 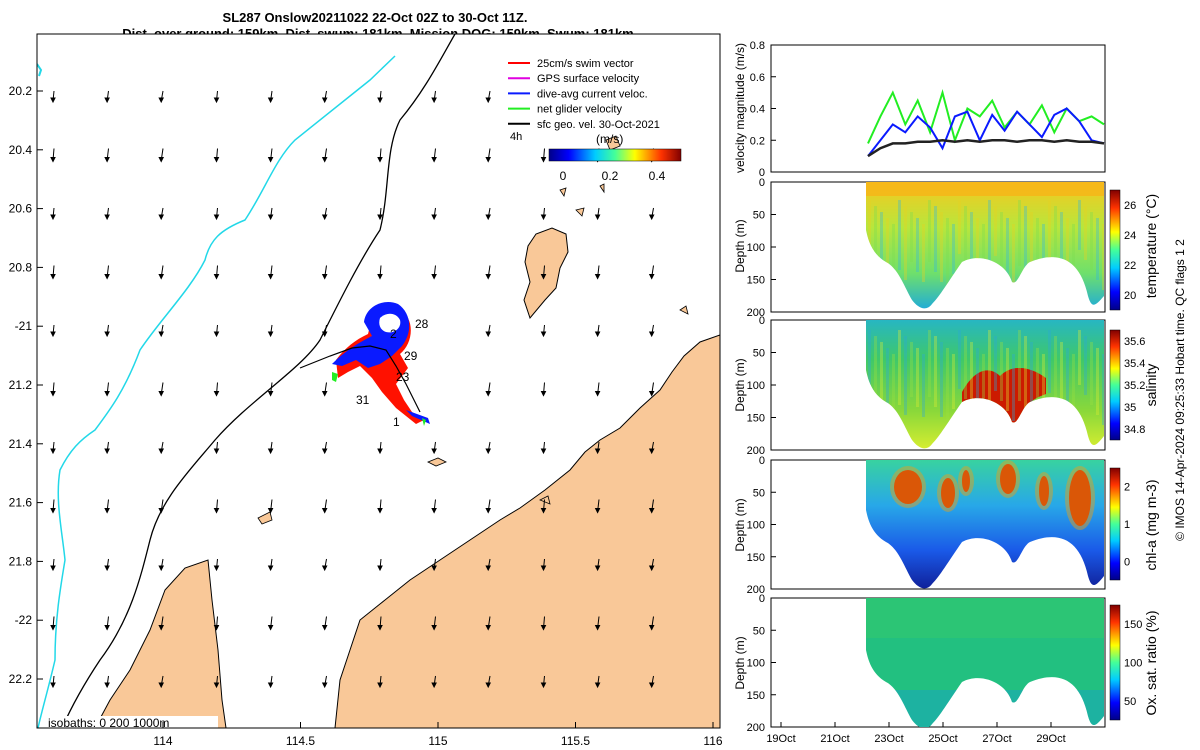 What do you see at coordinates (756, 248) in the screenshot?
I see `depth-tick-label: 100` at bounding box center [756, 248].